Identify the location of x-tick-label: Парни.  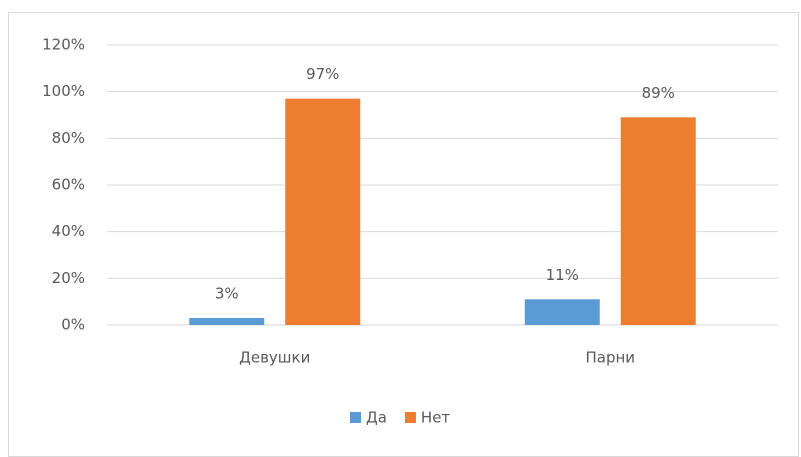
(610, 358).